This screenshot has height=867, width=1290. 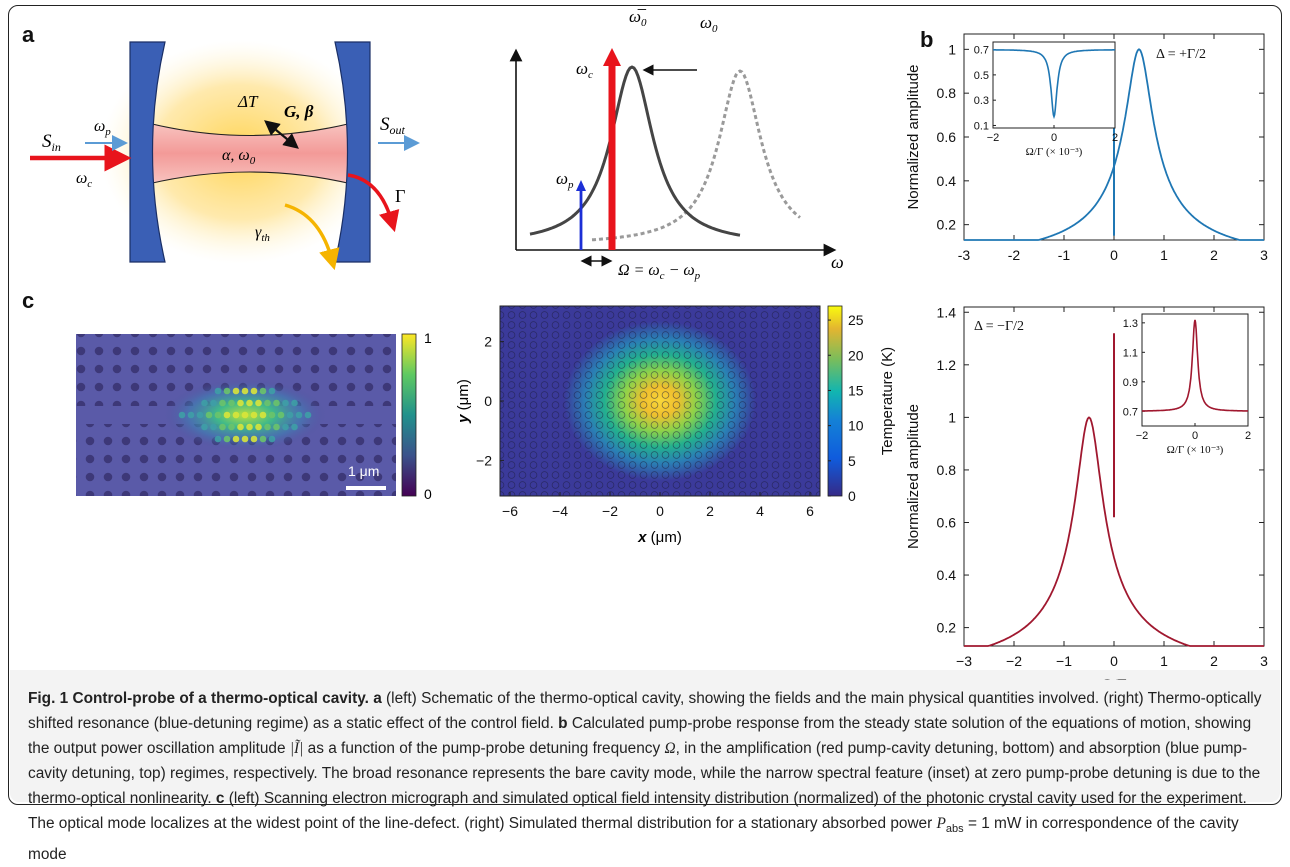 I want to click on inset-y-tick-label: 0.1, so click(x=981, y=126).